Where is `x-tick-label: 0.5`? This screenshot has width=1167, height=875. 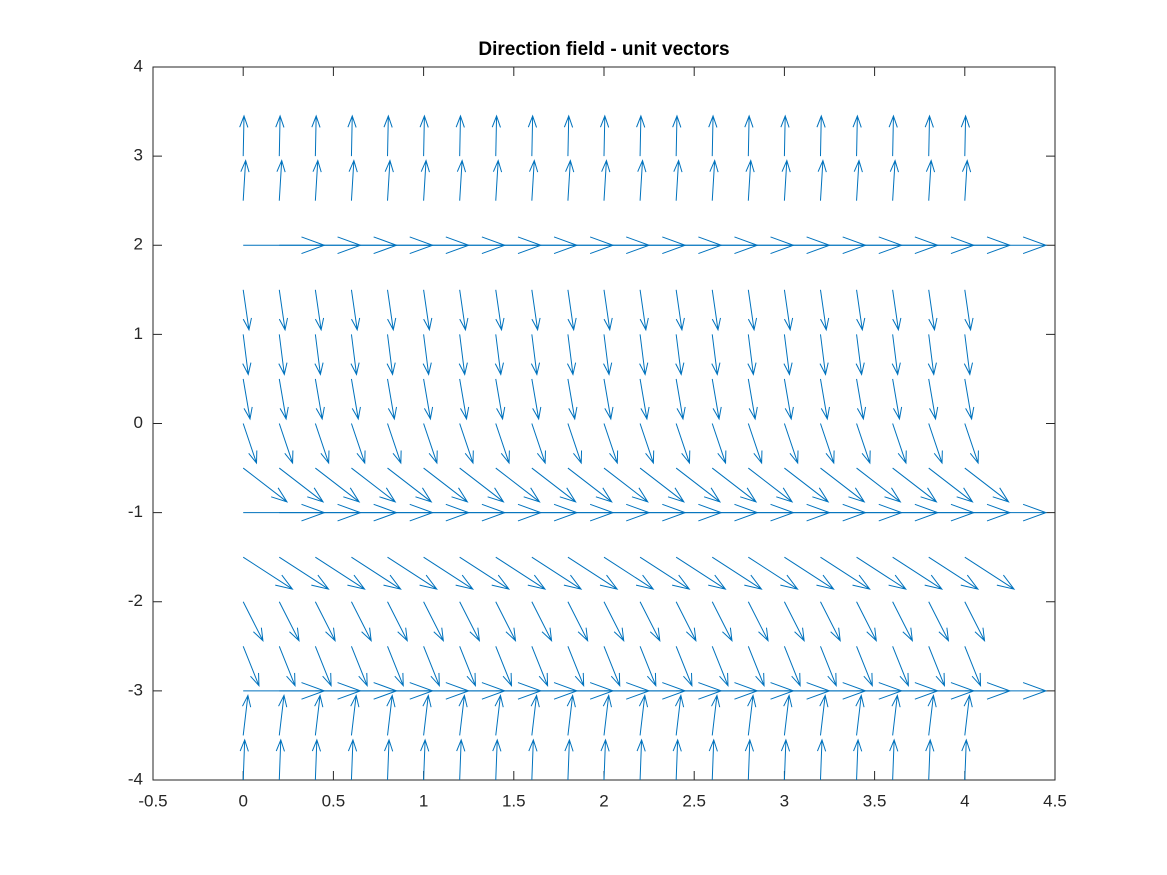
x-tick-label: 0.5 is located at coordinates (334, 800).